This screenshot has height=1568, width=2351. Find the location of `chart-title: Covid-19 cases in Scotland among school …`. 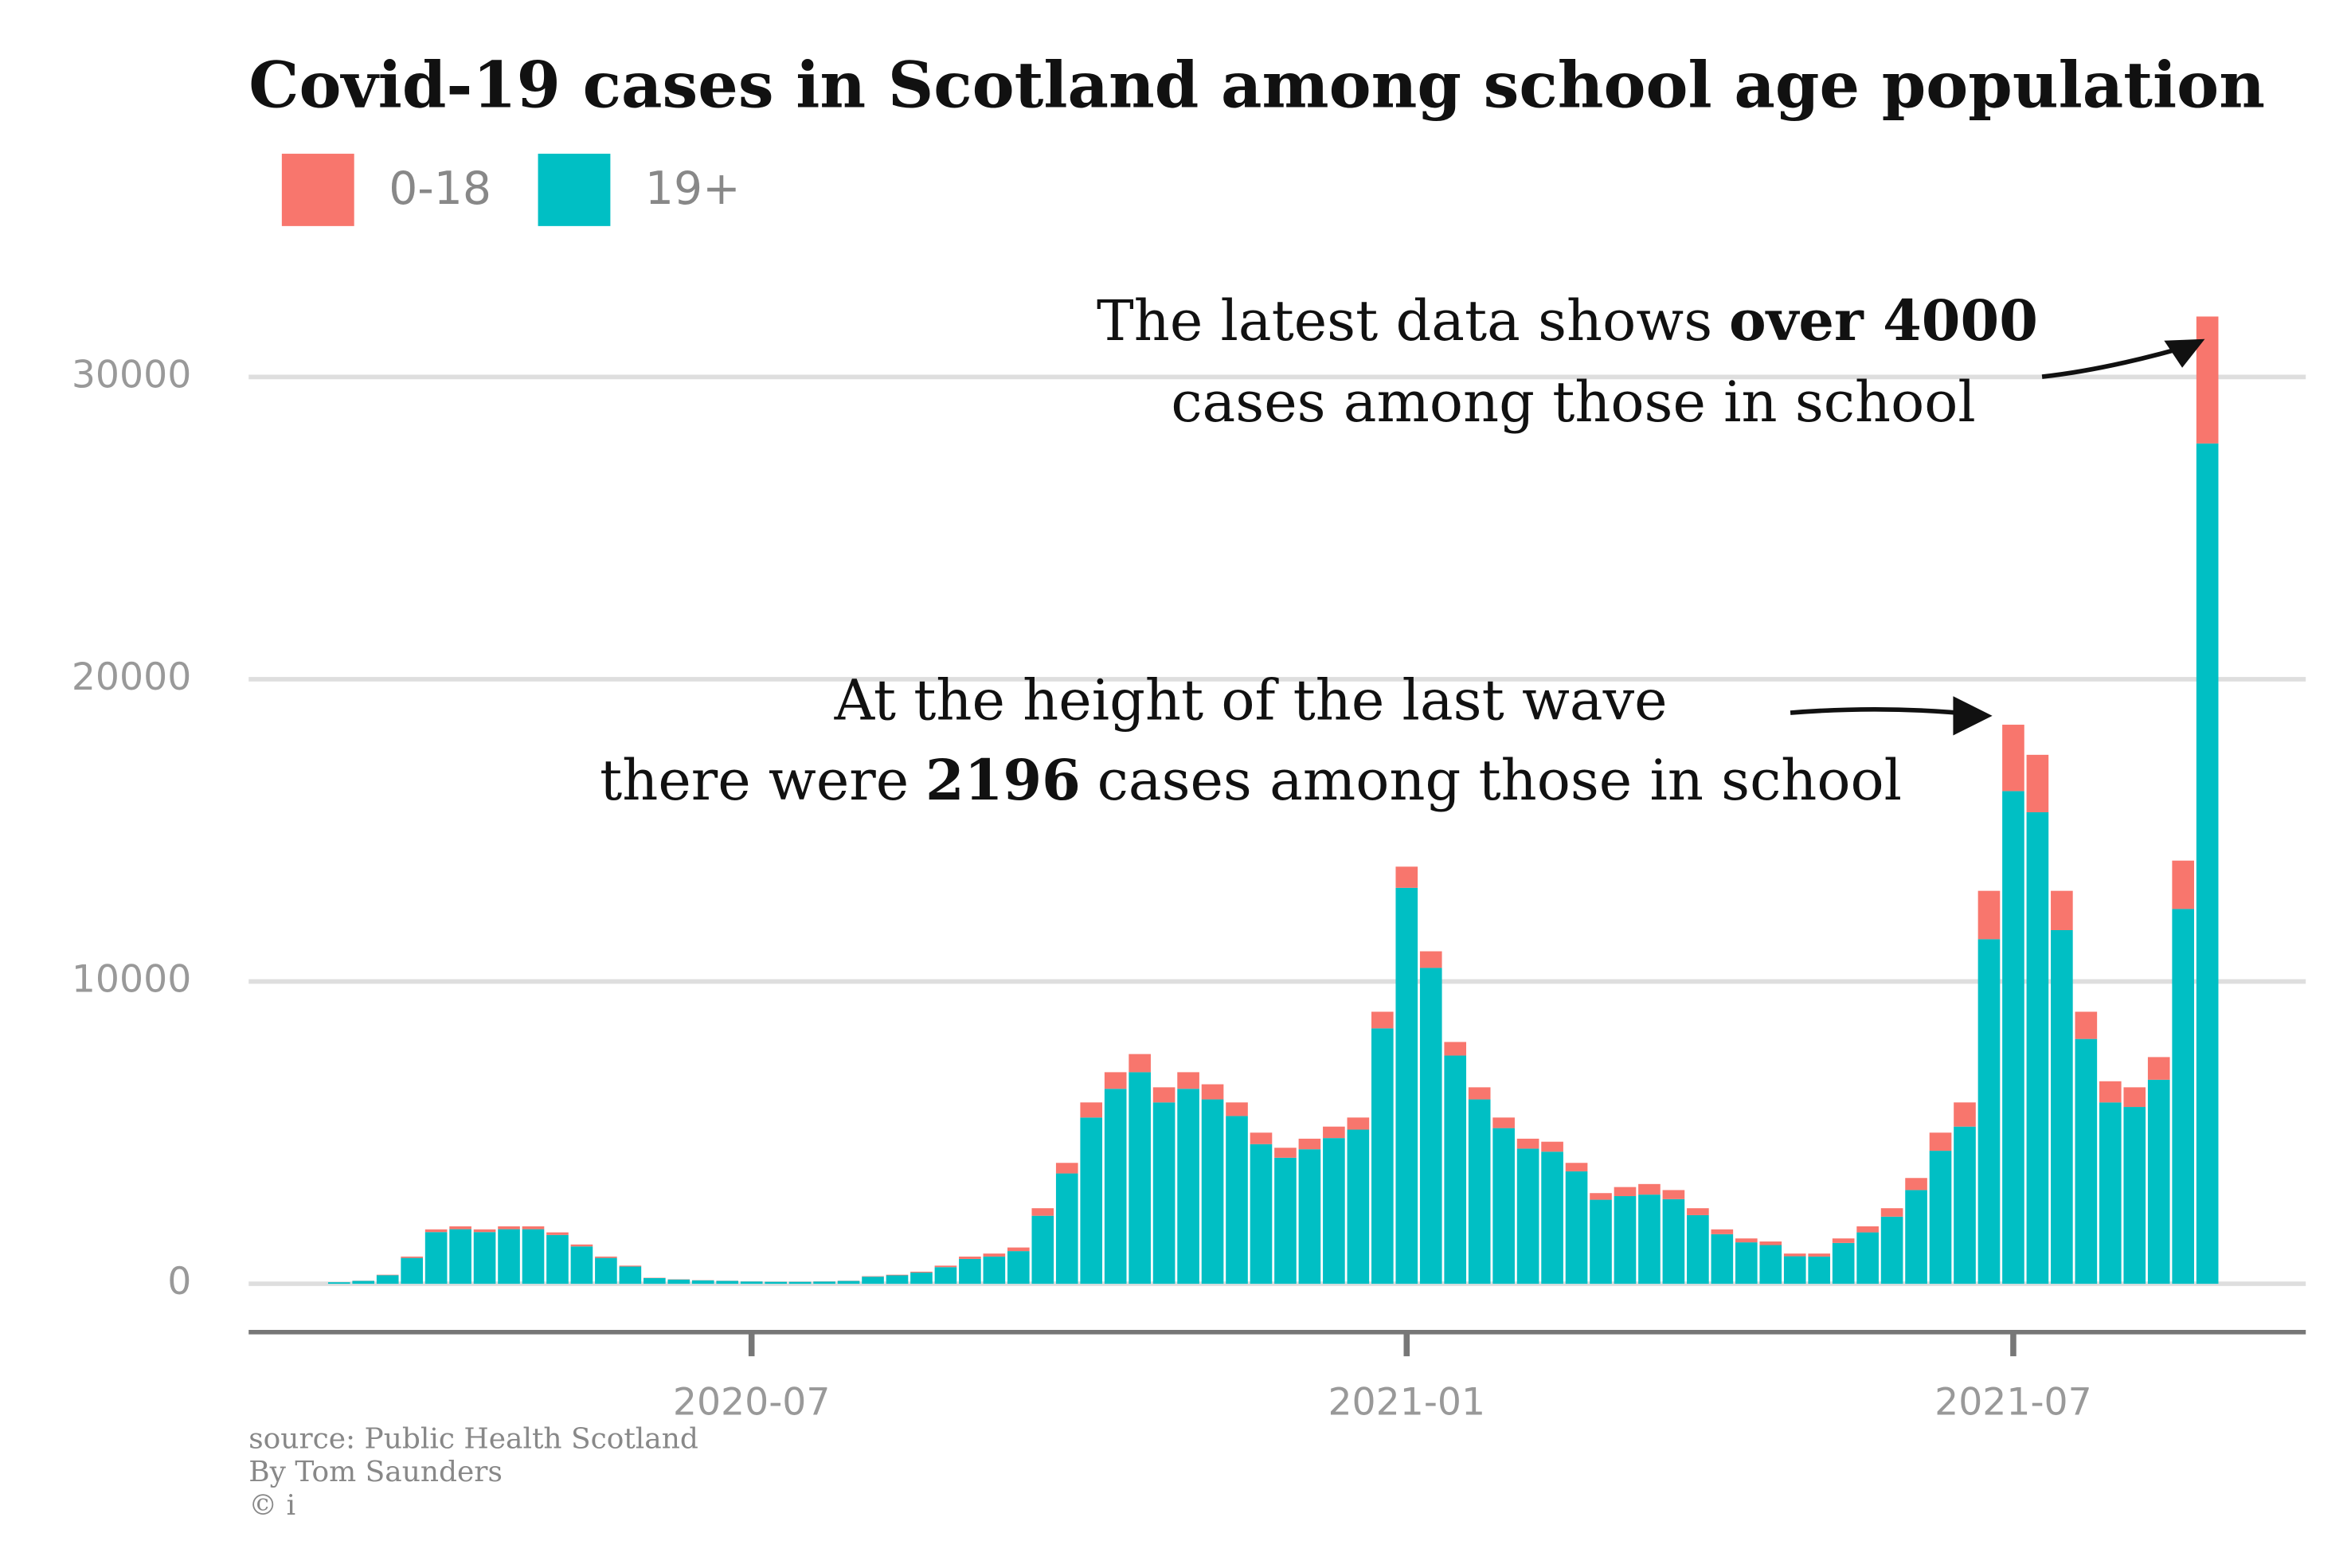

chart-title: Covid-19 cases in Scotland among school … is located at coordinates (1256, 84).